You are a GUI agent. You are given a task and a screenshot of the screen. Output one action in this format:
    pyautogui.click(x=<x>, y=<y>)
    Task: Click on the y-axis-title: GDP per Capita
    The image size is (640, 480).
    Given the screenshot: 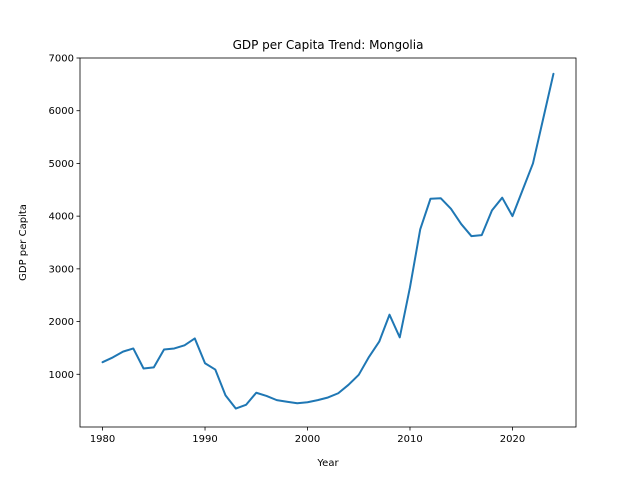 What is the action you would take?
    pyautogui.click(x=23, y=242)
    